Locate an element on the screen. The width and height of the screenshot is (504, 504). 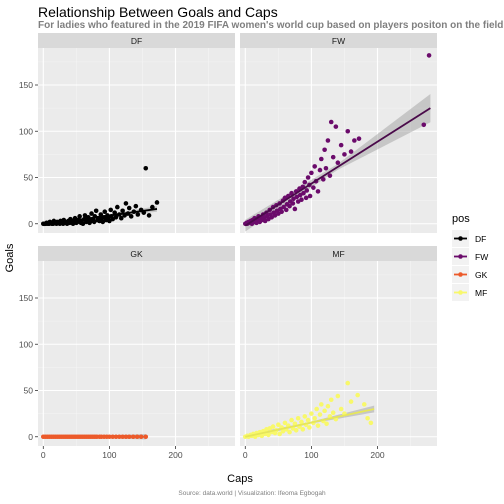
legend-title: pos is located at coordinates (461, 219).